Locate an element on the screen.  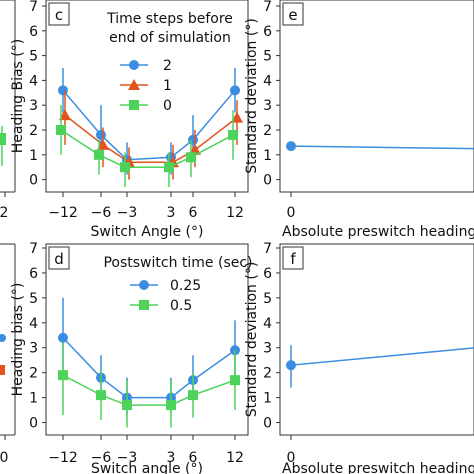
left-clip-bottom: 0 is located at coordinates (8, 354).